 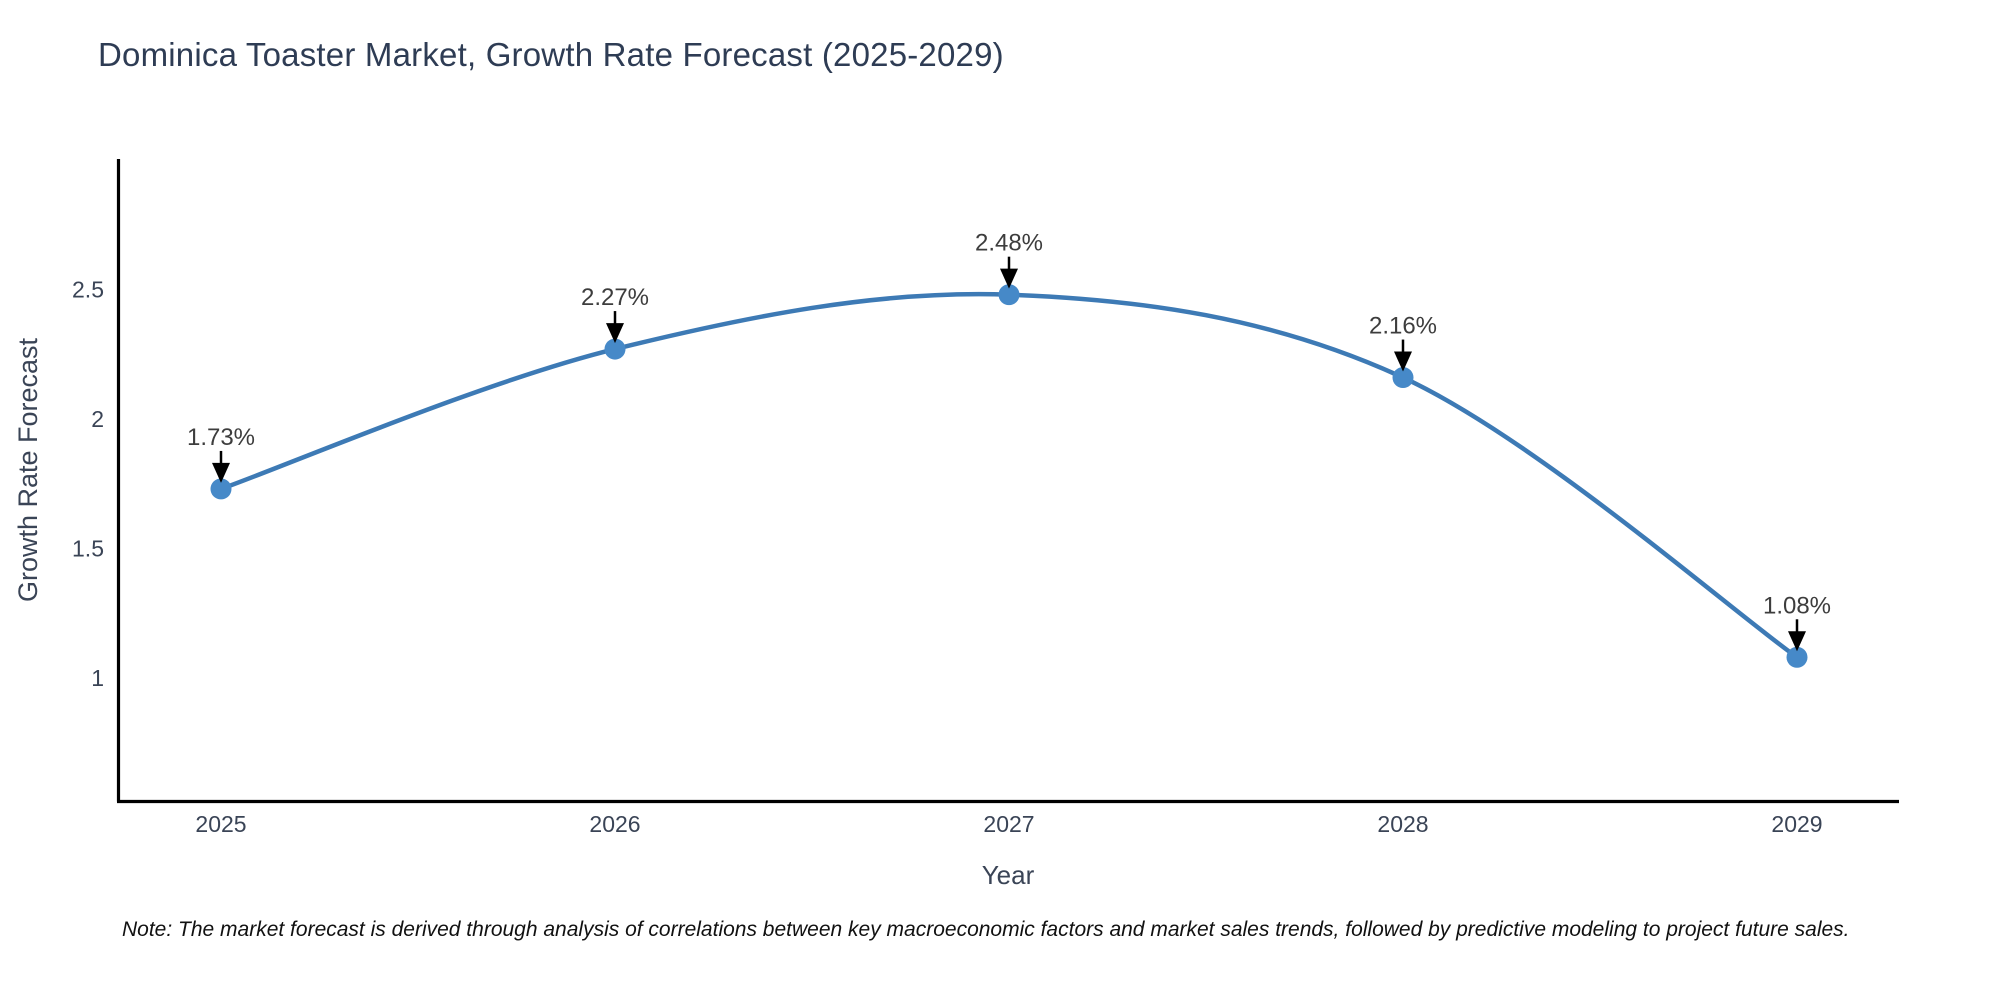 I want to click on x-tick-label: 2025, so click(x=220, y=824).